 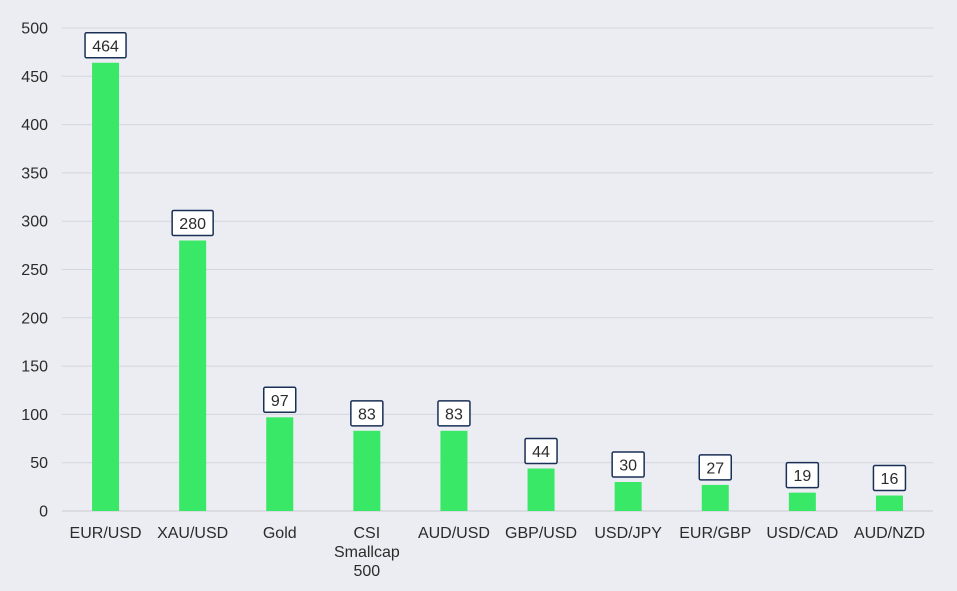 I want to click on x-tick-label: AUD/USD, so click(x=454, y=533).